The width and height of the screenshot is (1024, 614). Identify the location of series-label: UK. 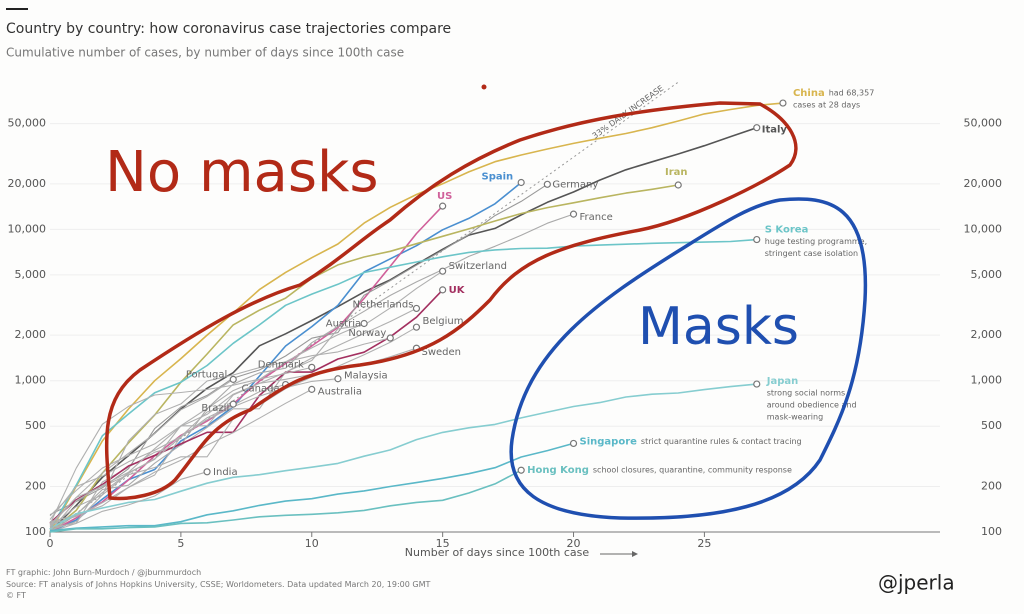
(457, 290).